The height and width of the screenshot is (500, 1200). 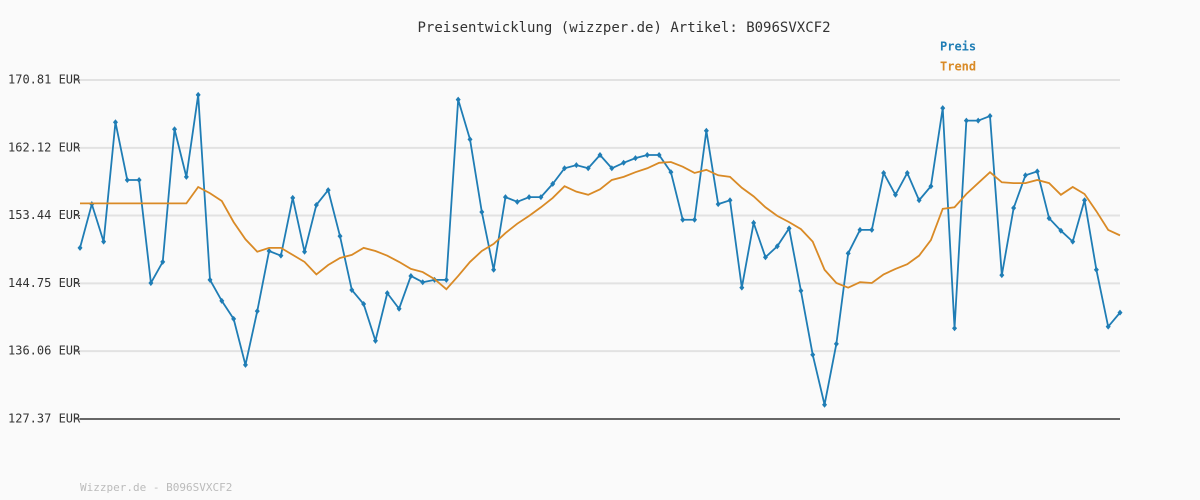 I want to click on y-tick-label: 170.81 EUR, so click(x=44, y=80).